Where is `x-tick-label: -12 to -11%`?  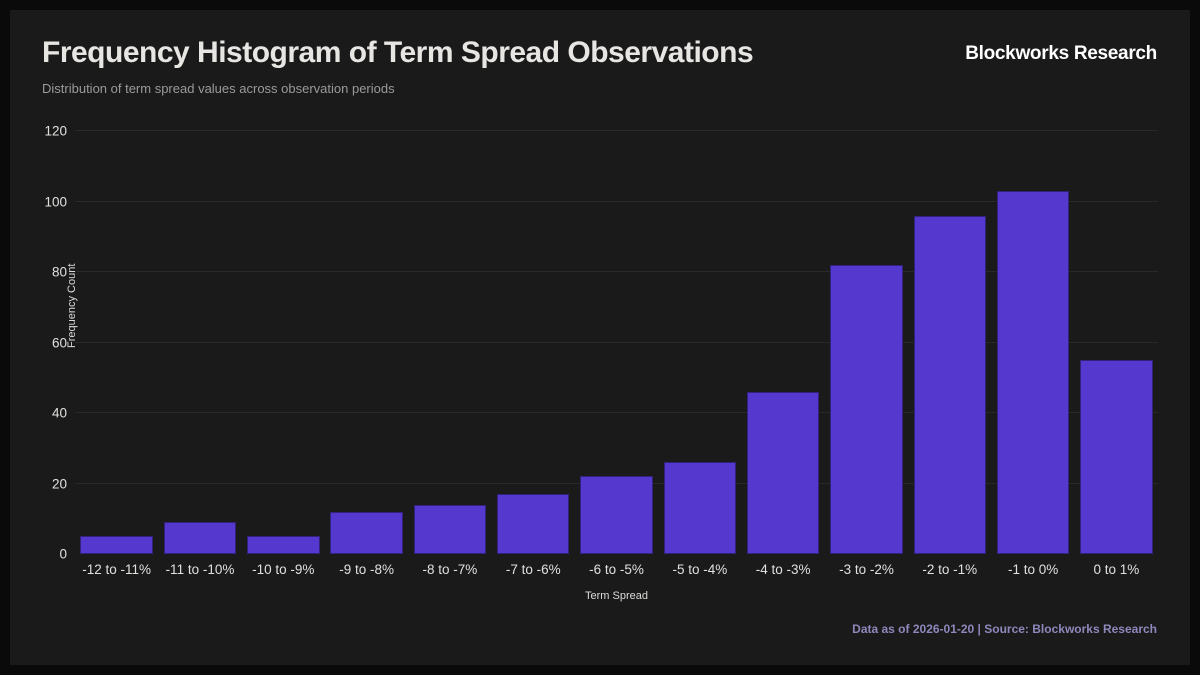 x-tick-label: -12 to -11% is located at coordinates (117, 569).